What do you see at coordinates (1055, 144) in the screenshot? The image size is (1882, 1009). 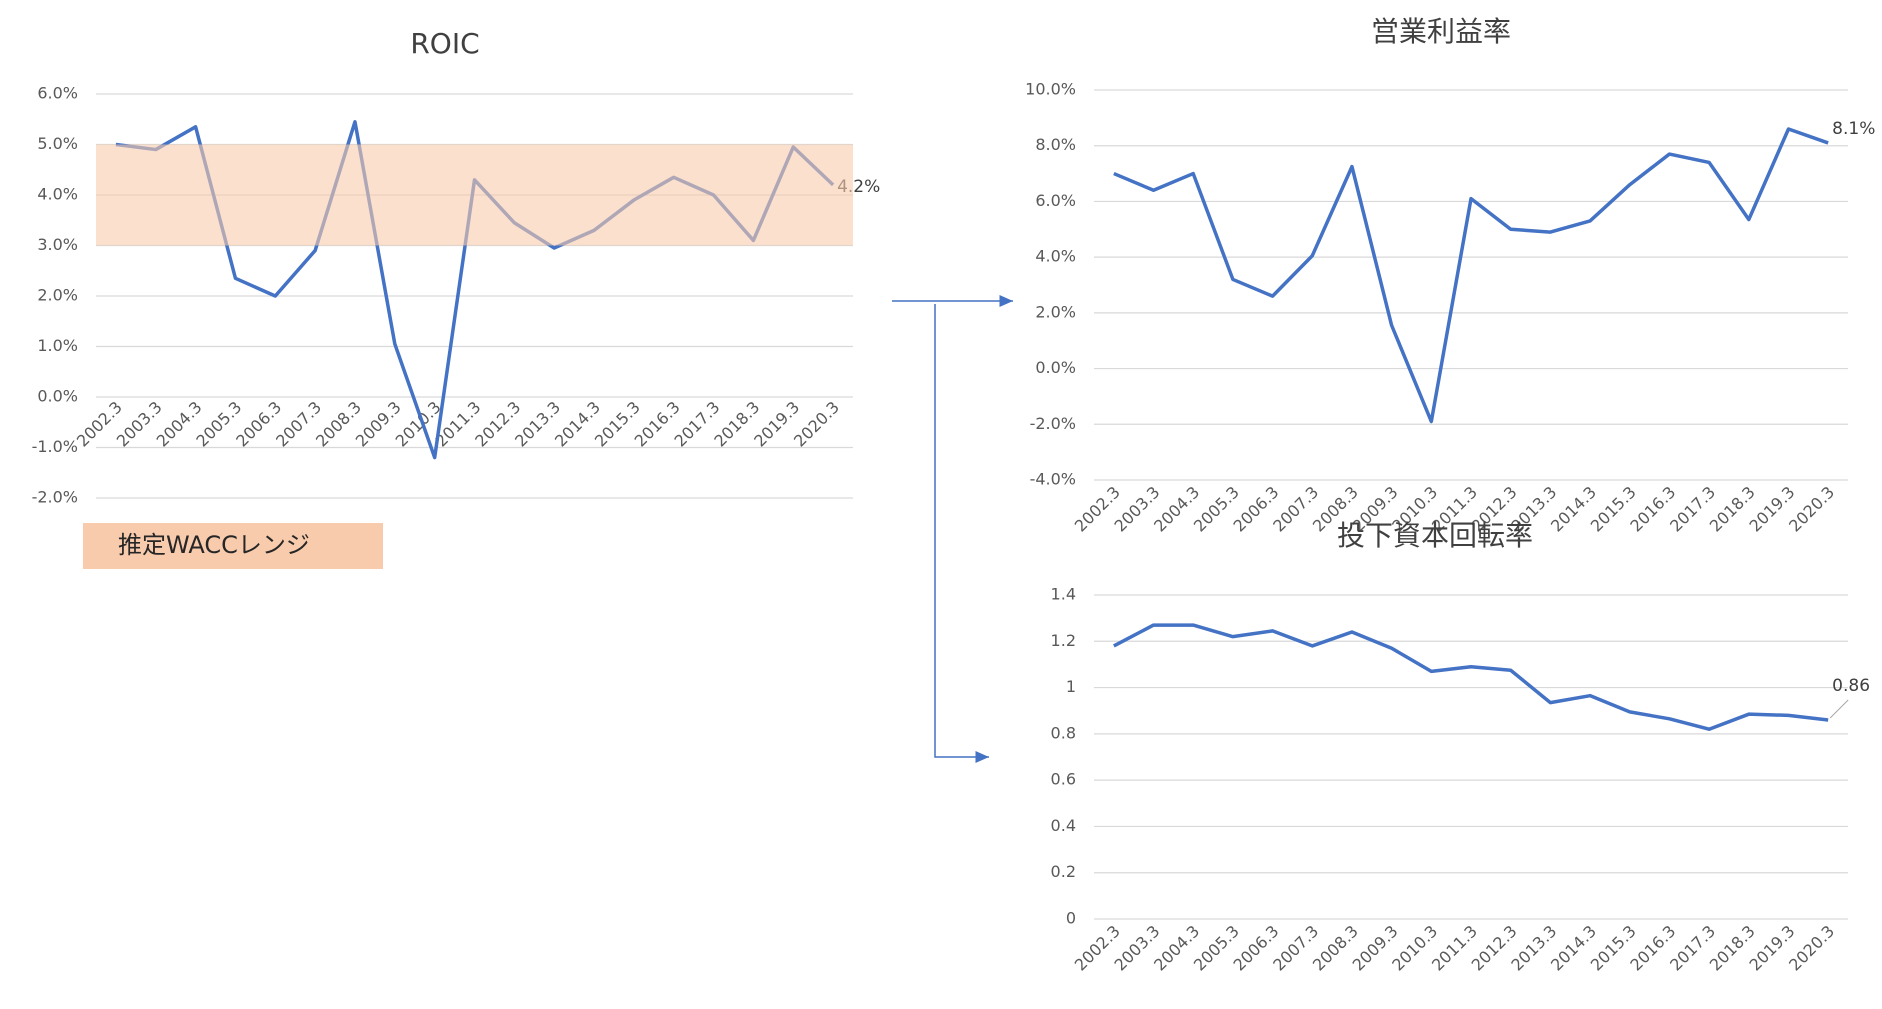 I see `y-tick-label: 8.0%` at bounding box center [1055, 144].